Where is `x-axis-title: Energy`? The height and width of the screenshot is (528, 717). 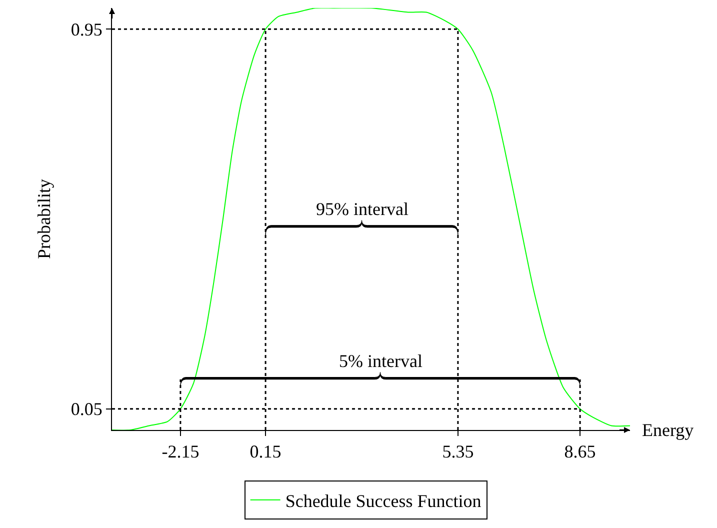
x-axis-title: Energy is located at coordinates (668, 430).